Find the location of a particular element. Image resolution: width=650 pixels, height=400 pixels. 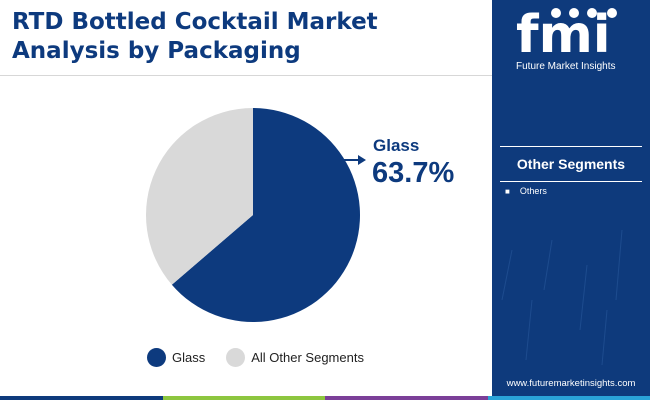

fmi-logo: fmi Future Market Insights is located at coordinates (572, 41).